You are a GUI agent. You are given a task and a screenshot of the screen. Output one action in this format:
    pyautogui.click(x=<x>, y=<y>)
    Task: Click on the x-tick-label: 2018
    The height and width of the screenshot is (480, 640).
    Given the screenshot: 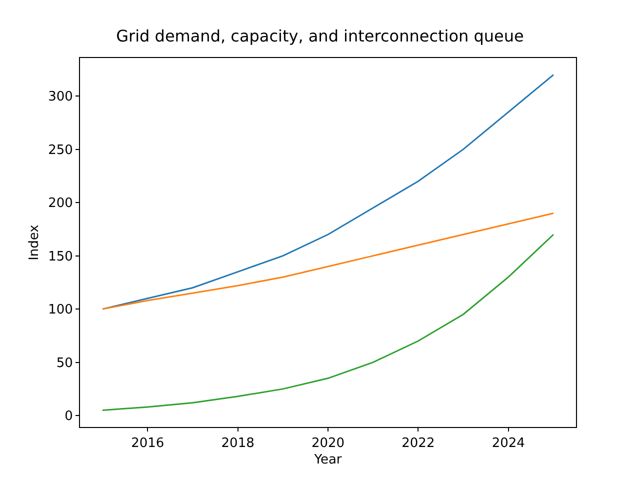 What is the action you would take?
    pyautogui.click(x=237, y=444)
    